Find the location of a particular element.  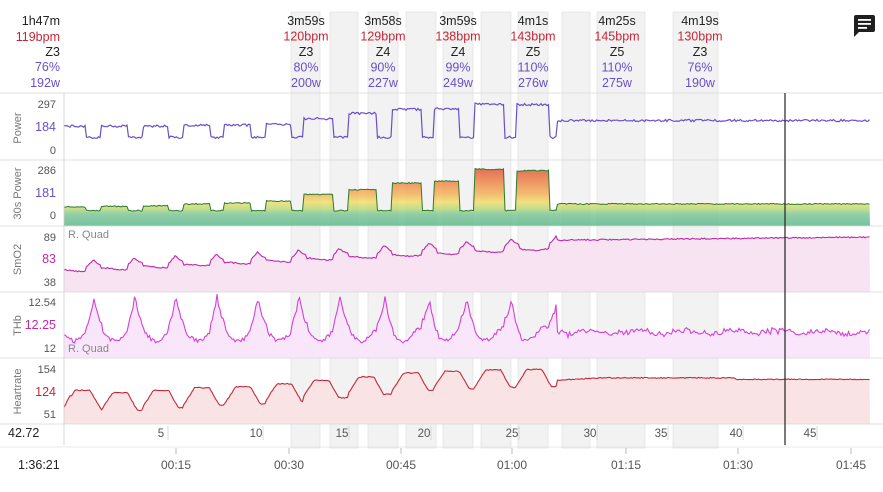

power30-line is located at coordinates (467, 190).